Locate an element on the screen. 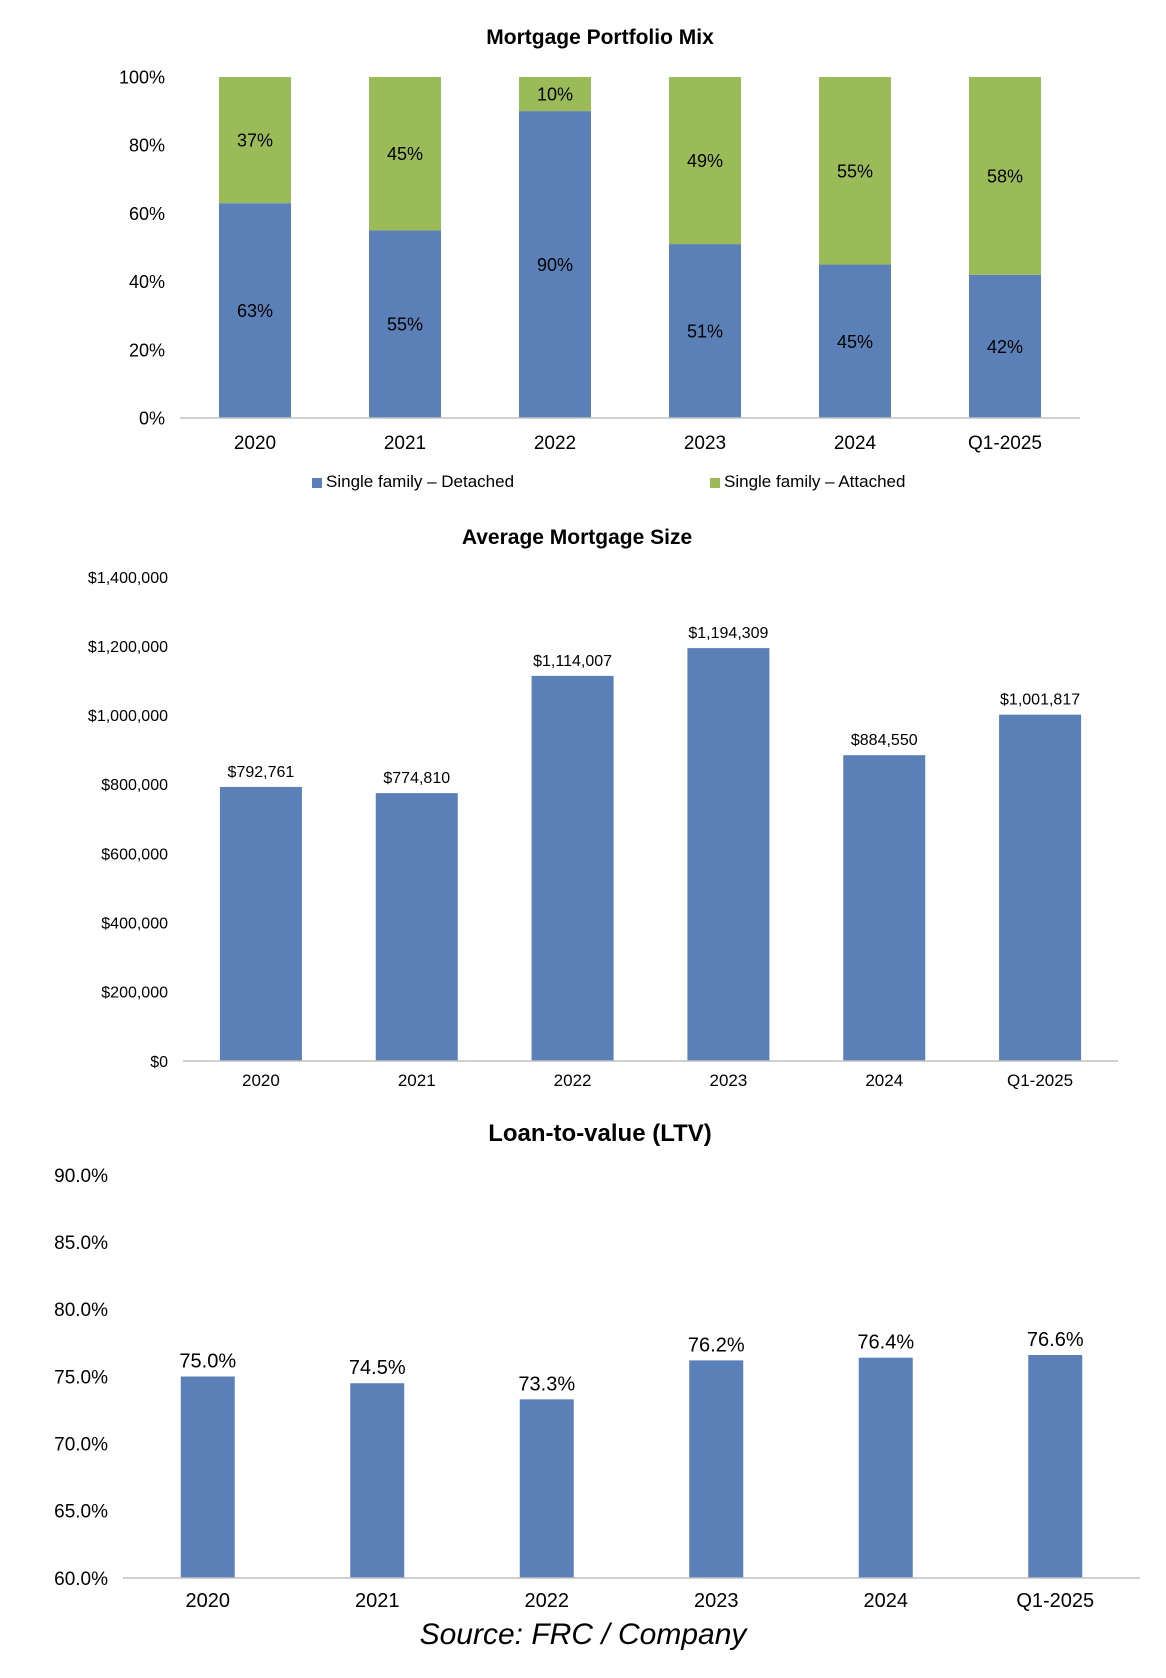  y-tick-label: 100% is located at coordinates (142, 77).